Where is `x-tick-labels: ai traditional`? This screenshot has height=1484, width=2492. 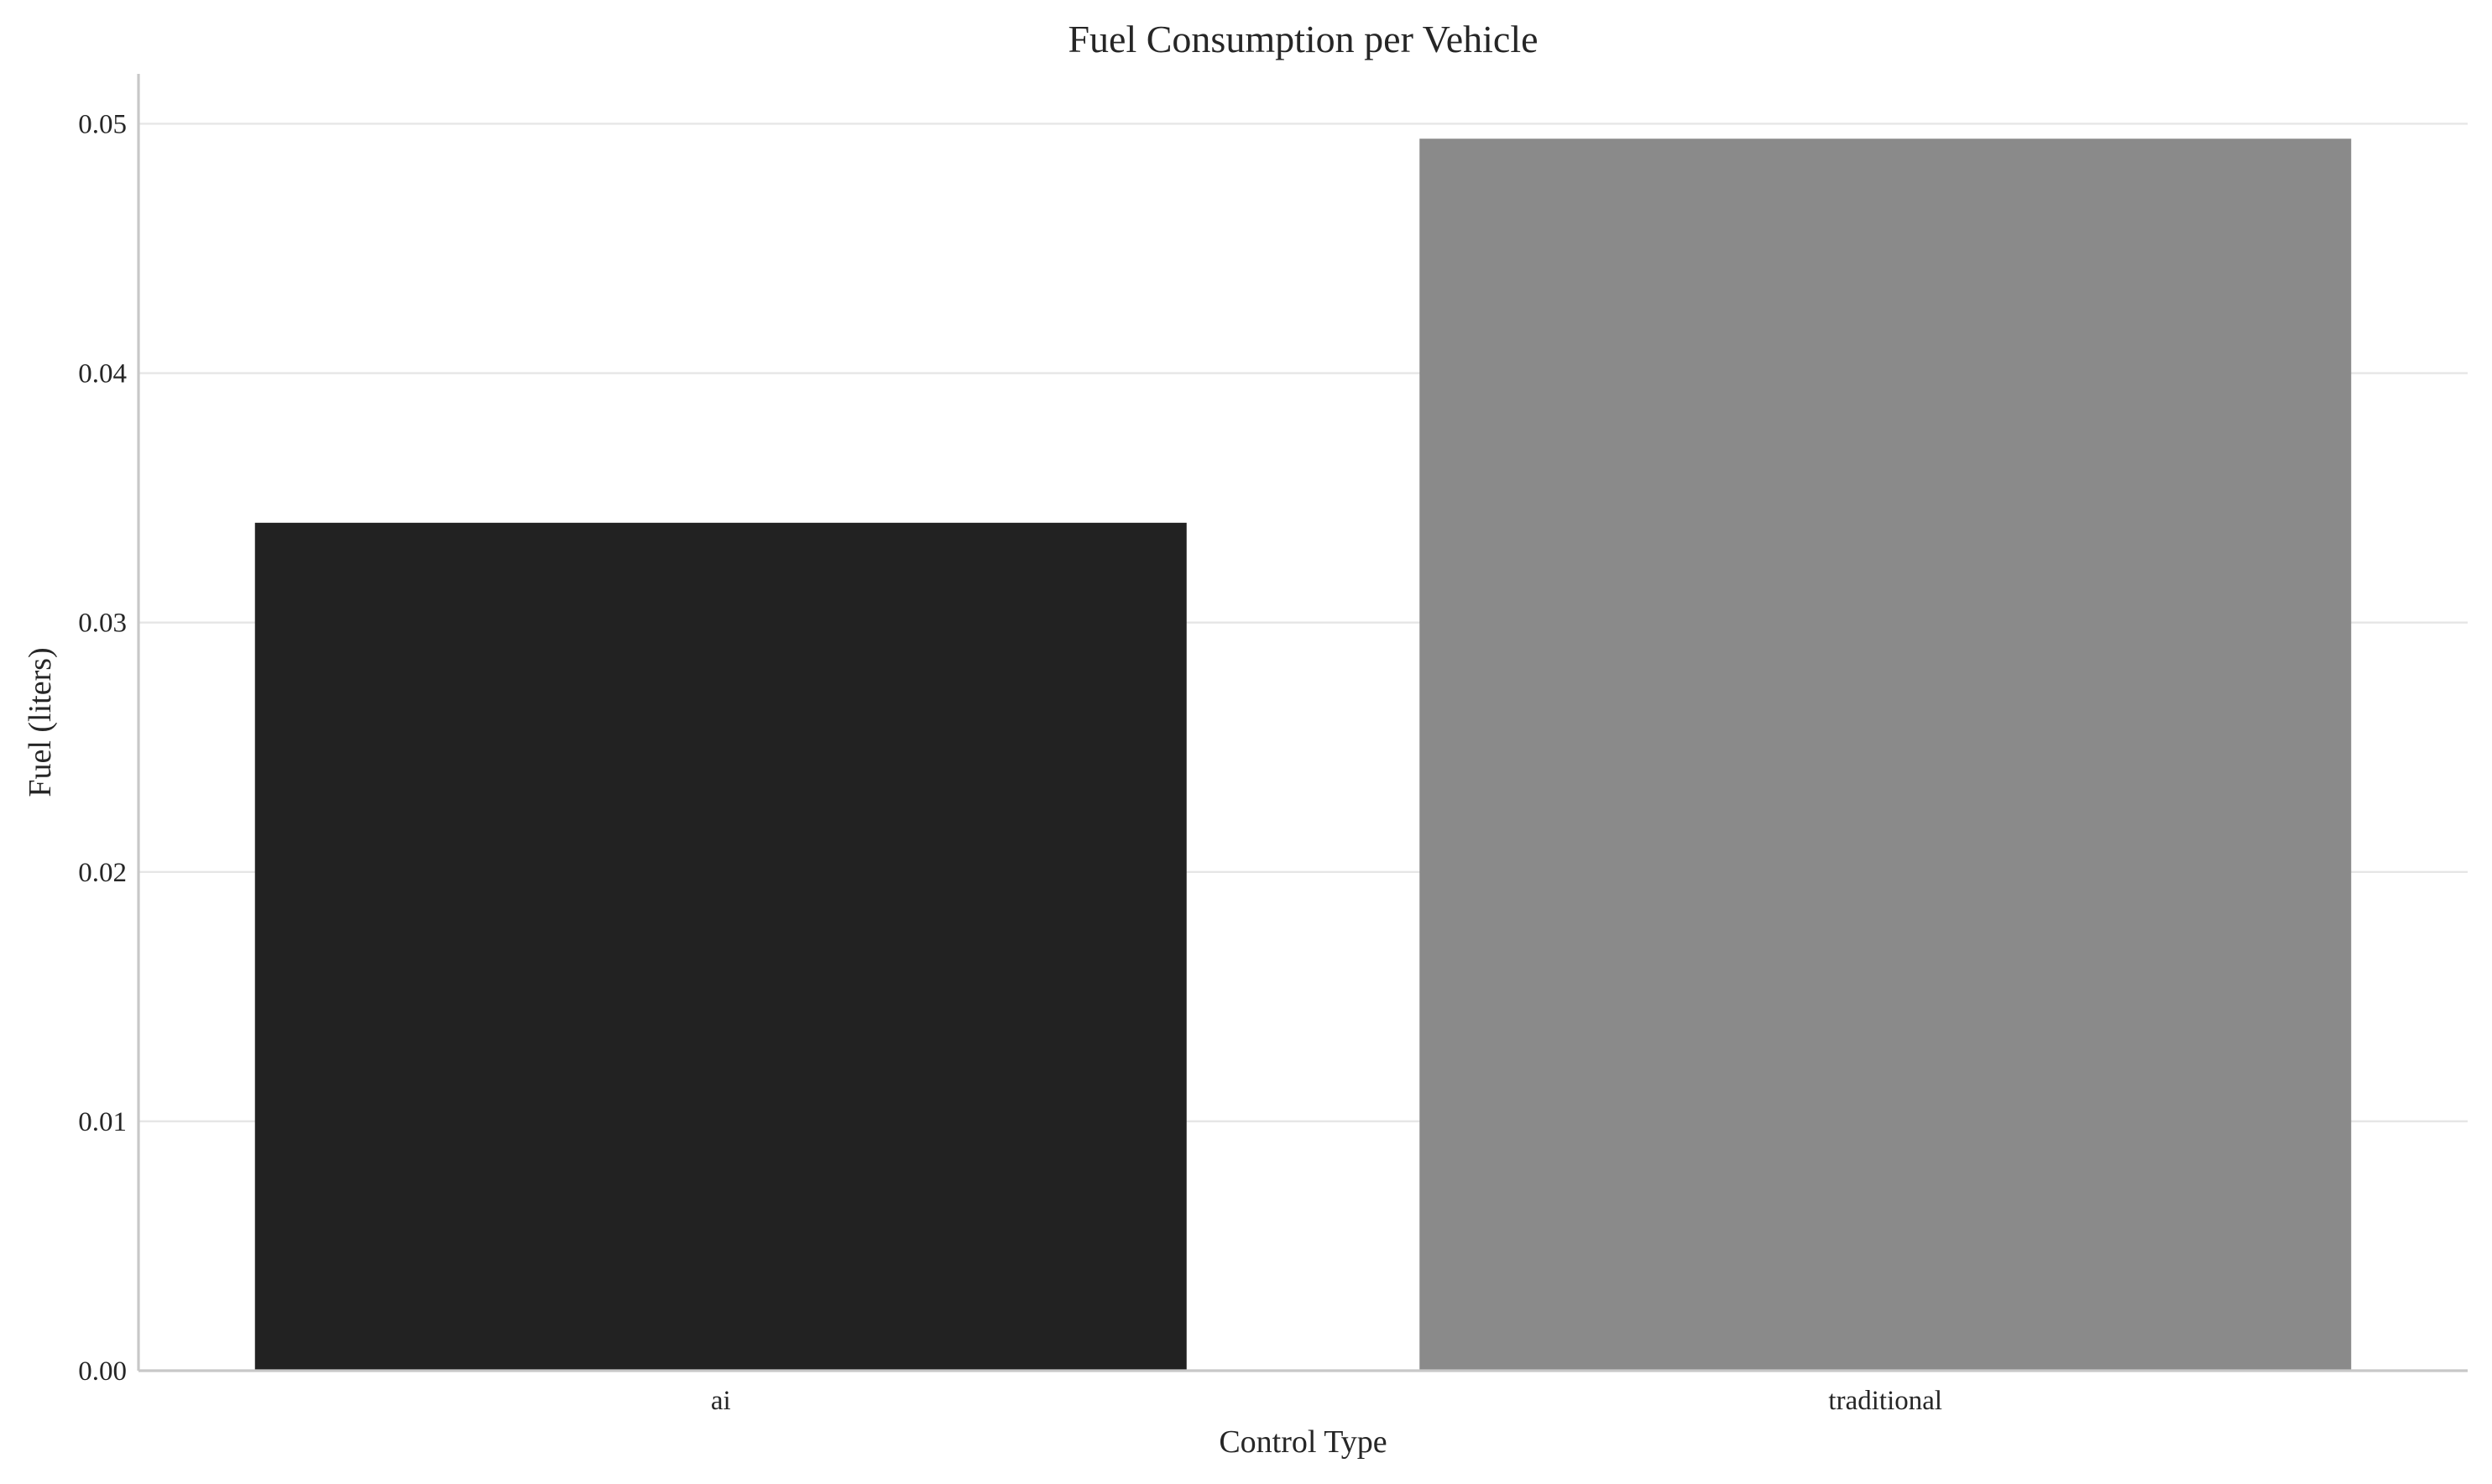
x-tick-labels: ai traditional is located at coordinates (1326, 1401).